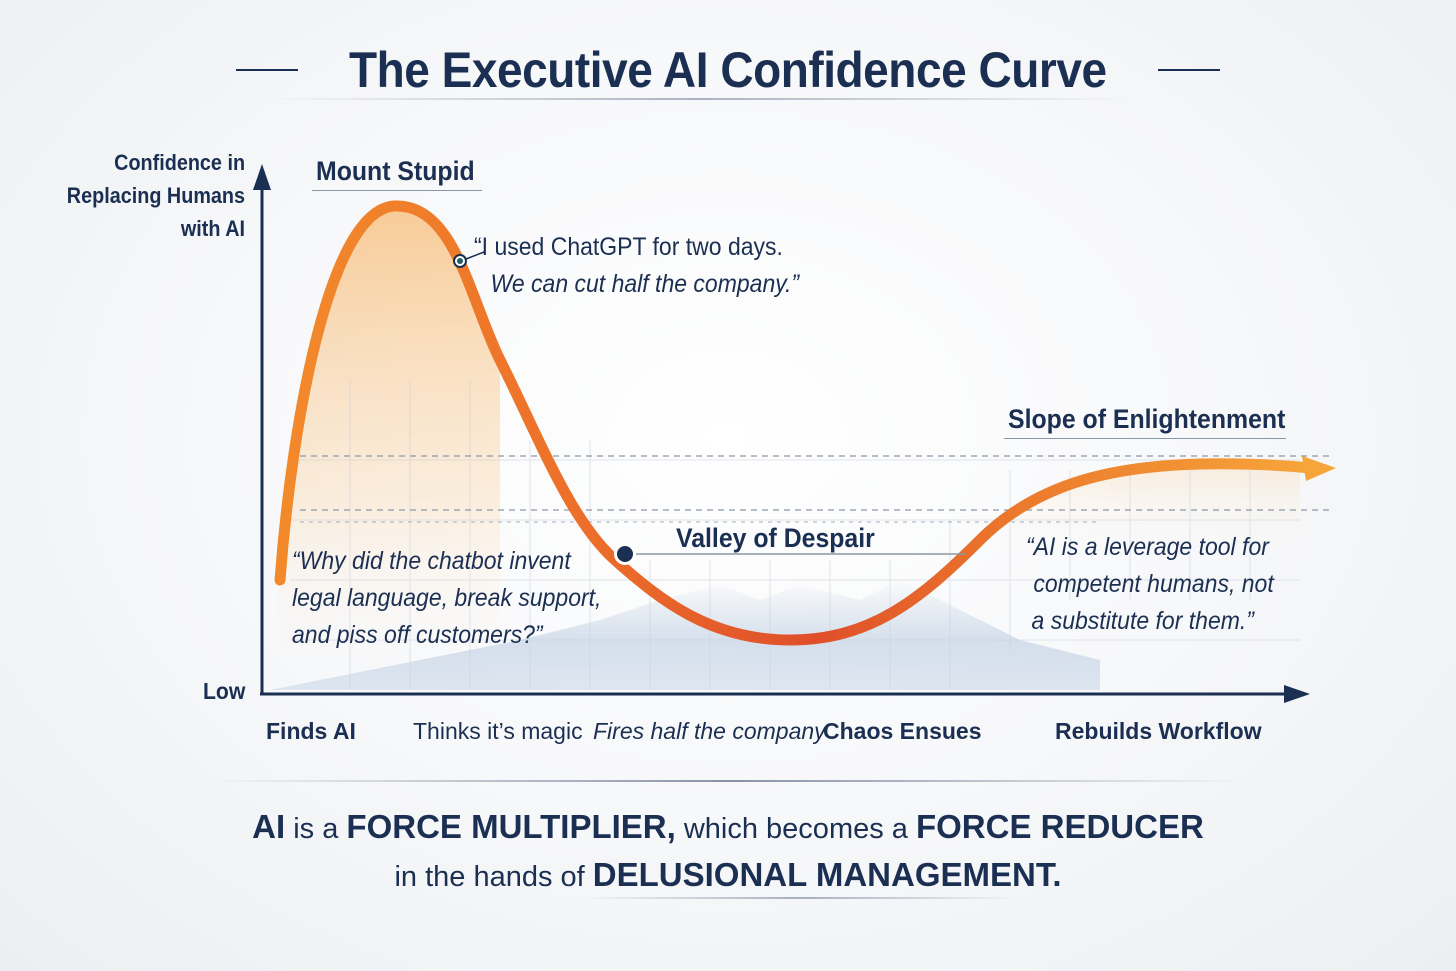  What do you see at coordinates (1153, 584) in the screenshot?
I see `quote-slope-line-2: competent humans, not` at bounding box center [1153, 584].